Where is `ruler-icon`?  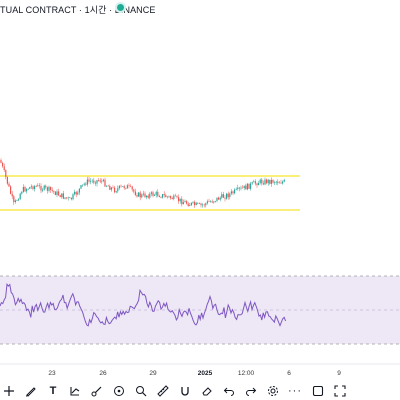 ruler-icon is located at coordinates (119, 391).